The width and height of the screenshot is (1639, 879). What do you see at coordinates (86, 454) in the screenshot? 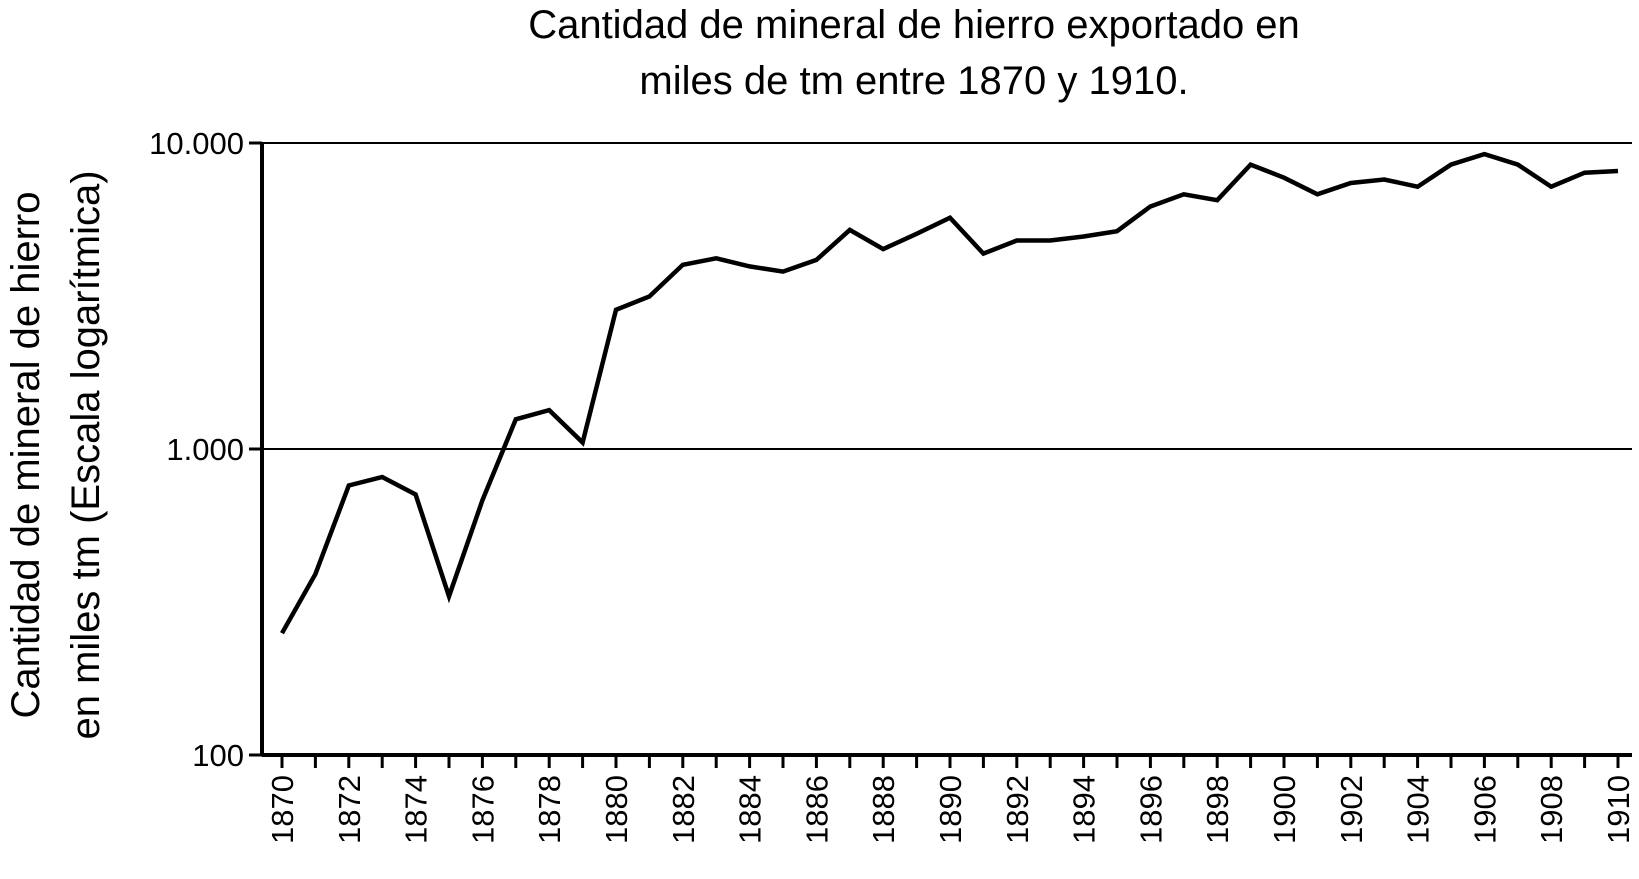
I see `y-axis-label-line-2: en miles tm (Escala logarítmica)` at bounding box center [86, 454].